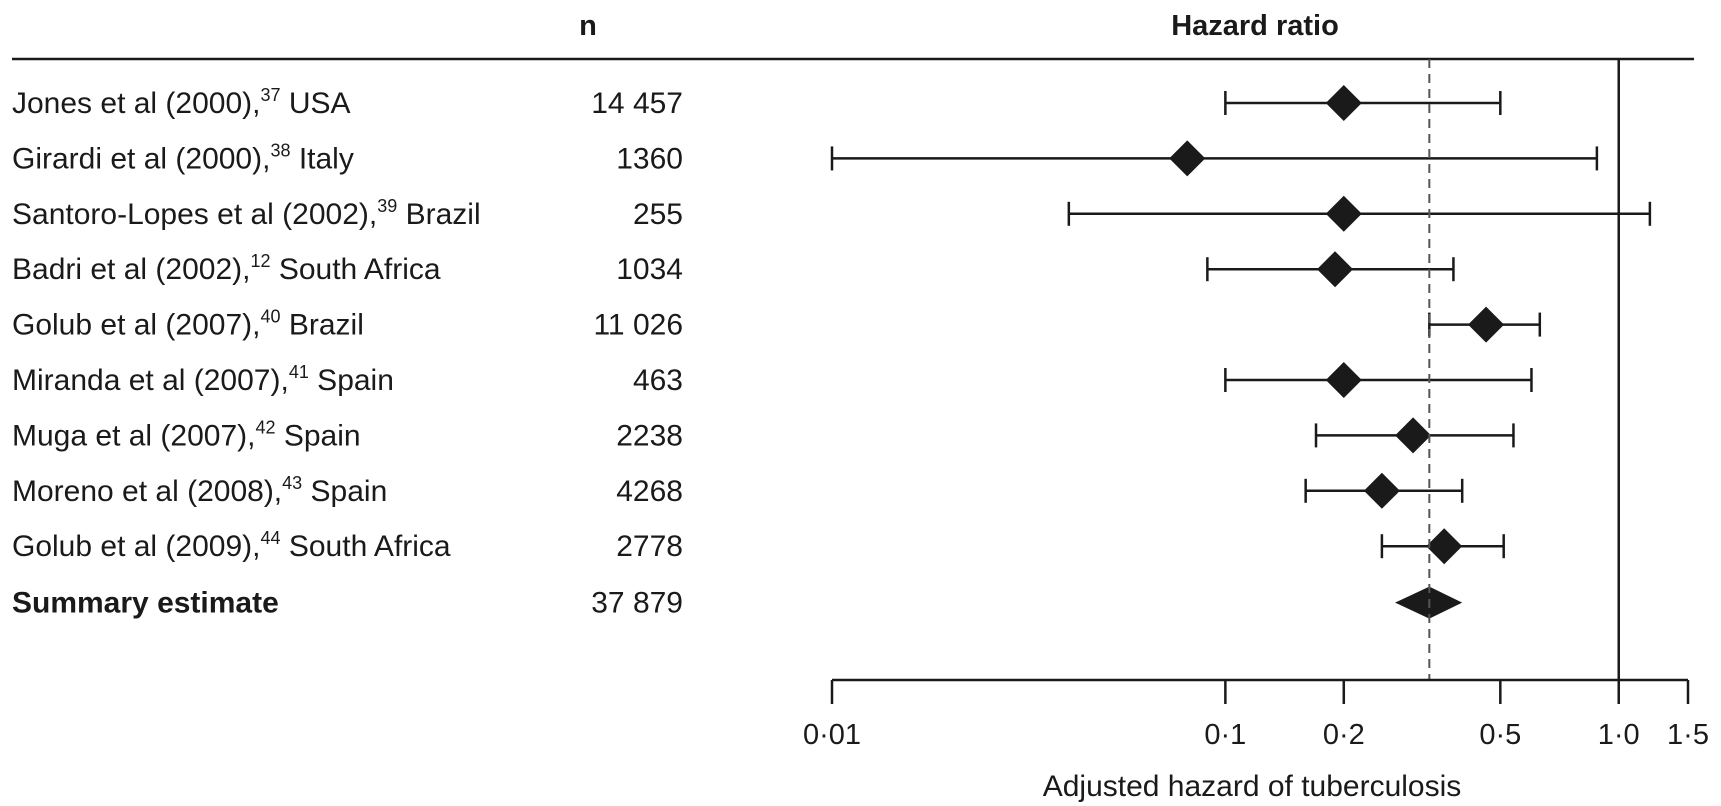 This screenshot has height=806, width=1721. I want to click on study-row: Jones et al (2000),37 USA 14 457, so click(757, 103).